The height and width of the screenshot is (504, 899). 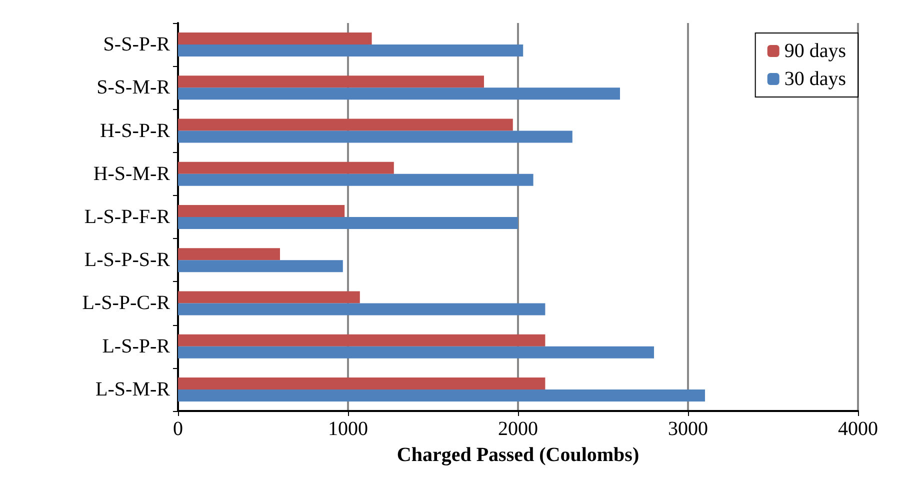 I want to click on x-tick-label: 2000, so click(x=518, y=429).